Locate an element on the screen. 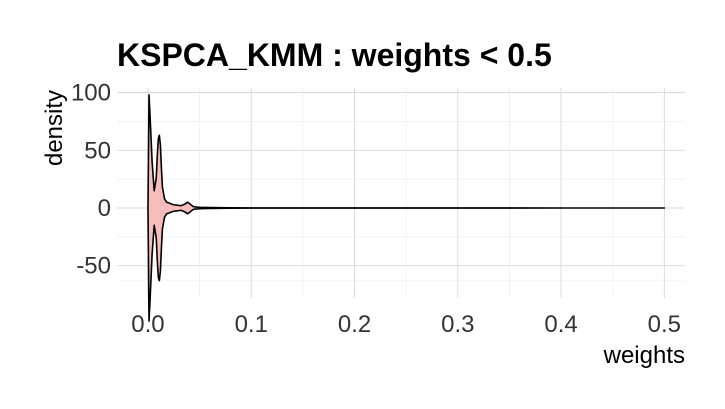 This screenshot has width=725, height=409. x-tick-label: 0.5 is located at coordinates (664, 324).